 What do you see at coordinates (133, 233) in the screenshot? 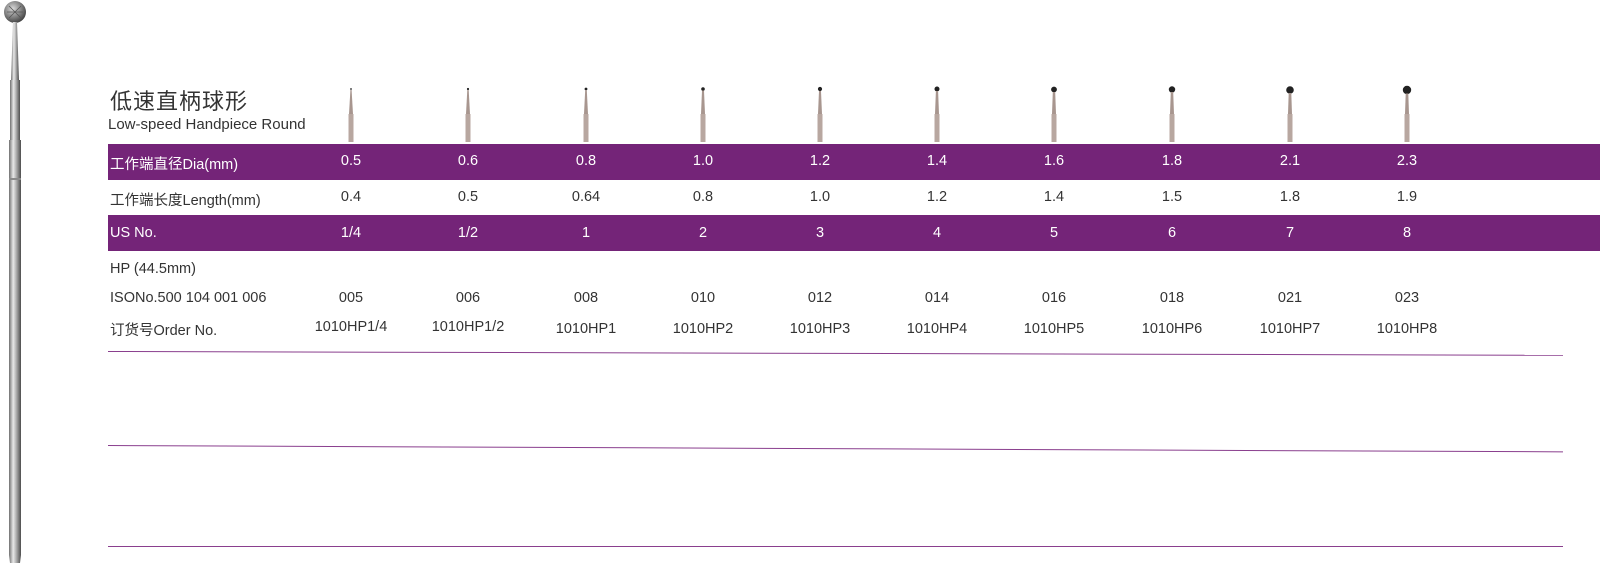
I see `us-row-label: US No.` at bounding box center [133, 233].